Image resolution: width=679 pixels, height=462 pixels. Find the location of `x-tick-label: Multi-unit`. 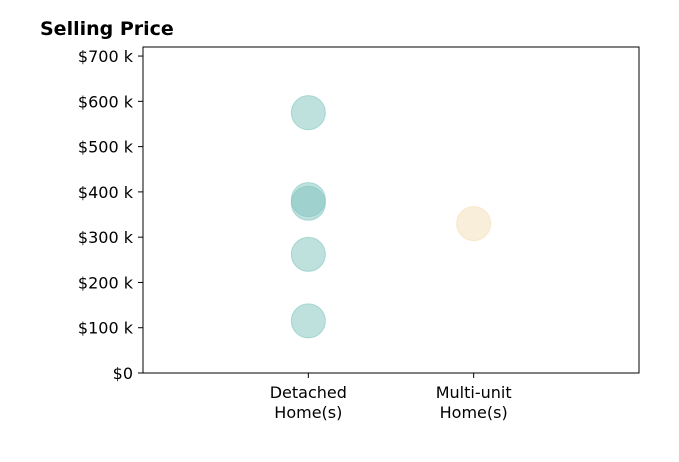

x-tick-label: Multi-unit is located at coordinates (474, 392).